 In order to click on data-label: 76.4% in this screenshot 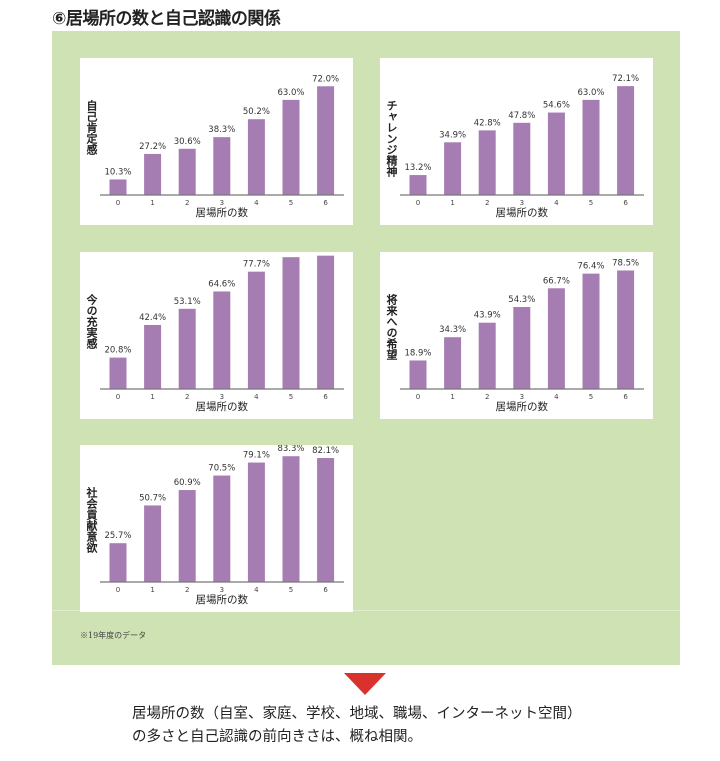, I will do `click(590, 267)`.